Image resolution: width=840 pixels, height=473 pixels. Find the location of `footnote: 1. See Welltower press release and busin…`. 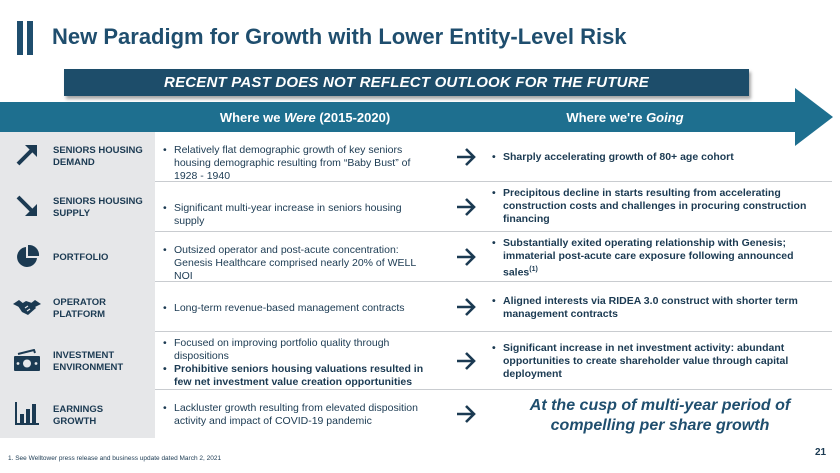

footnote: 1. See Welltower press release and busin… is located at coordinates (115, 458).